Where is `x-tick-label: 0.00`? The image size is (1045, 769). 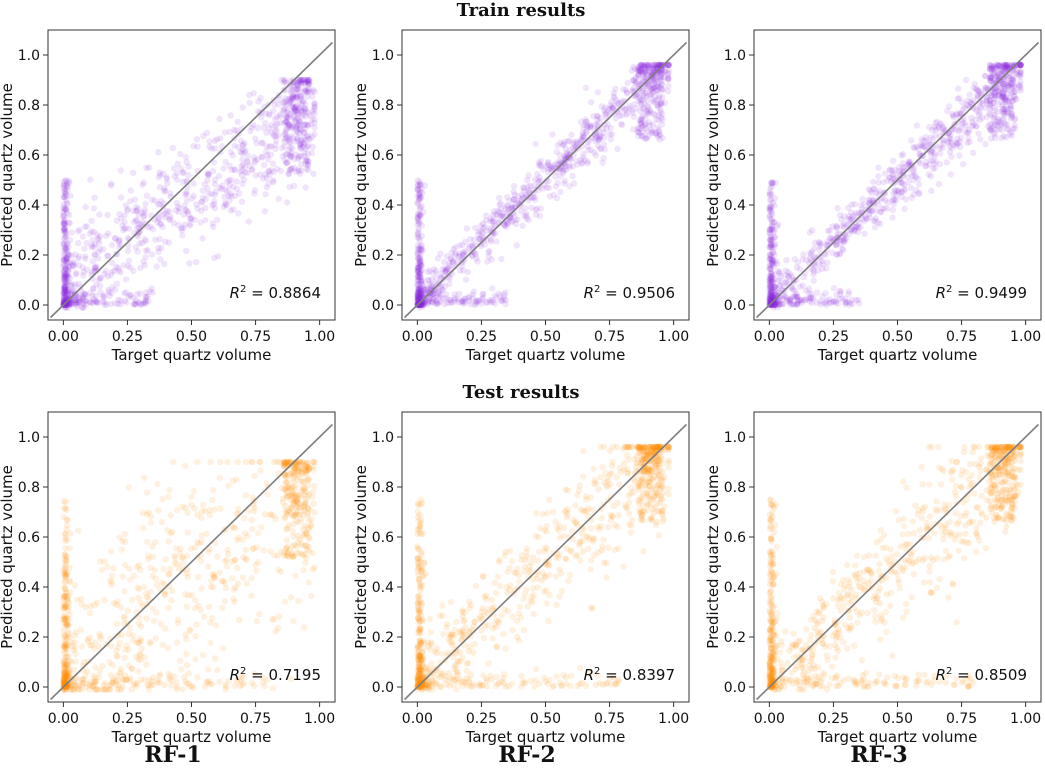
x-tick-label: 0.00 is located at coordinates (769, 337).